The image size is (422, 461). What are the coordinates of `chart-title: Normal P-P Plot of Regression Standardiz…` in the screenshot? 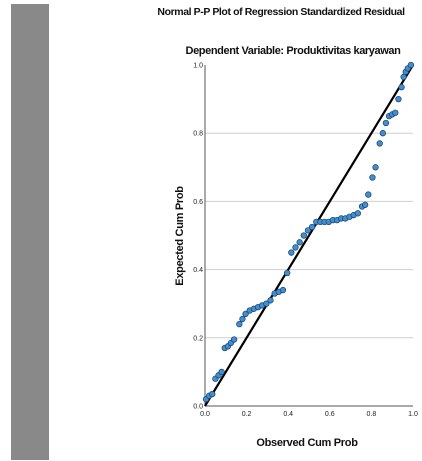 It's located at (281, 12).